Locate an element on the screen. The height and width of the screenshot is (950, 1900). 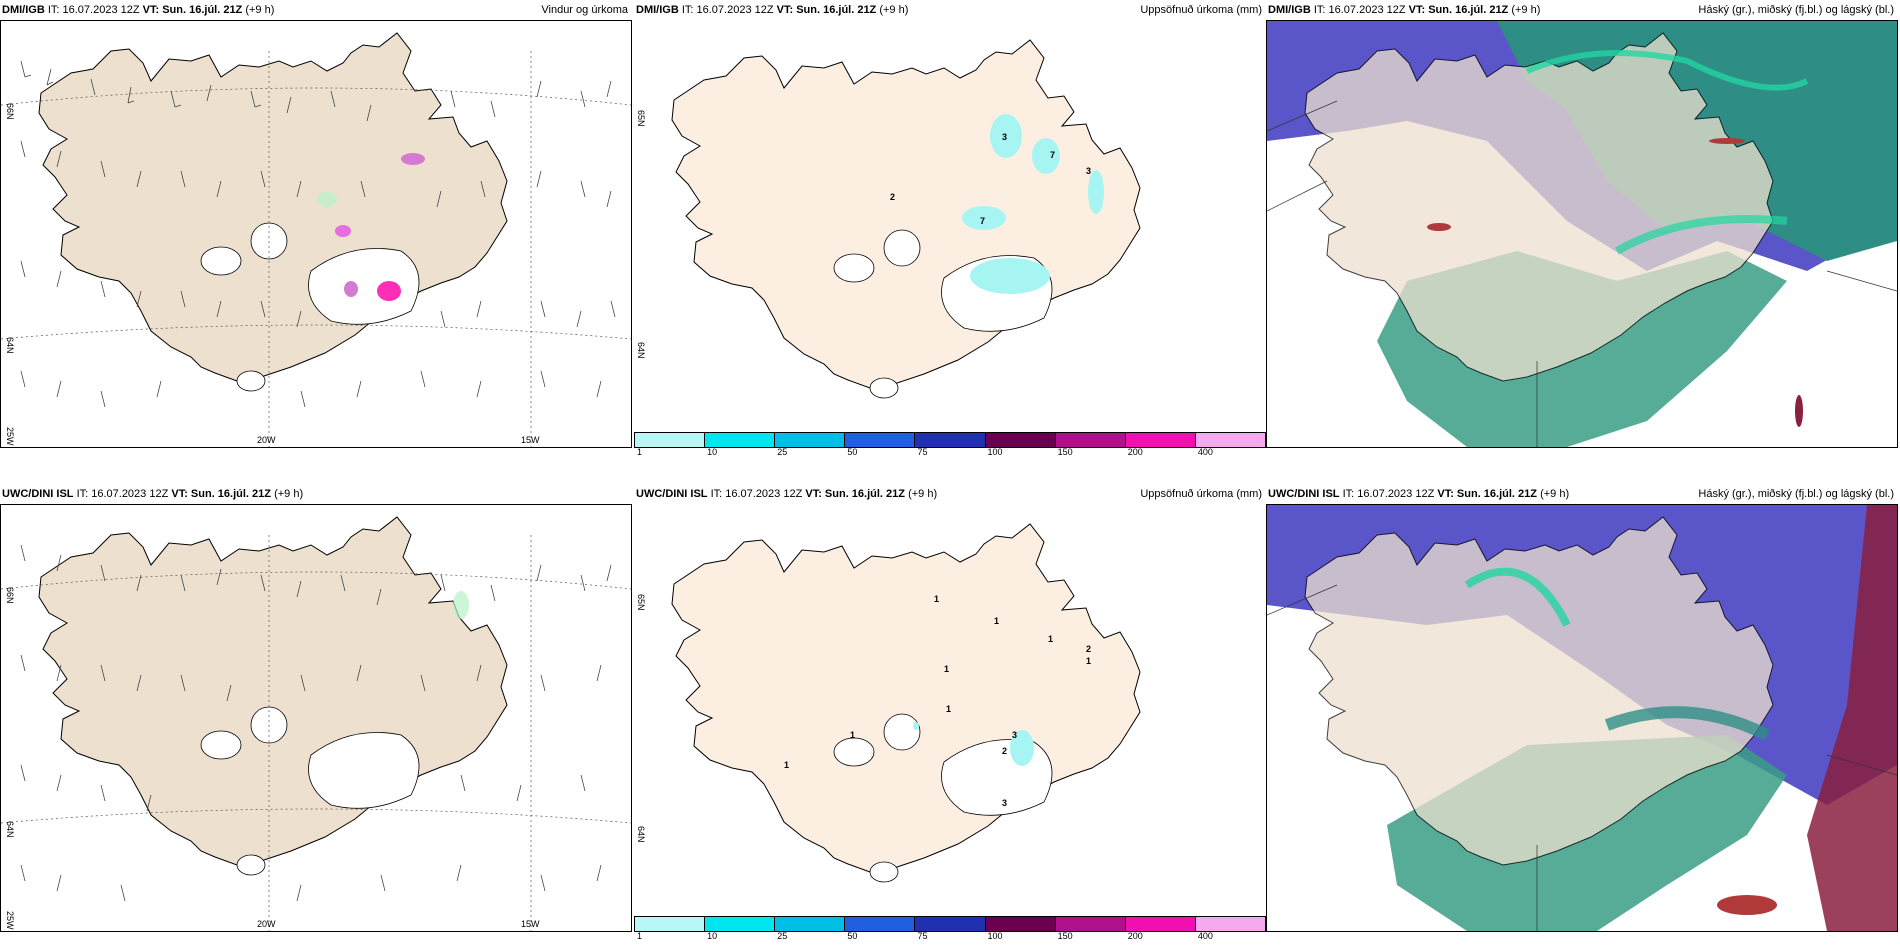
model-name: DMI/IGB is located at coordinates (23, 10).